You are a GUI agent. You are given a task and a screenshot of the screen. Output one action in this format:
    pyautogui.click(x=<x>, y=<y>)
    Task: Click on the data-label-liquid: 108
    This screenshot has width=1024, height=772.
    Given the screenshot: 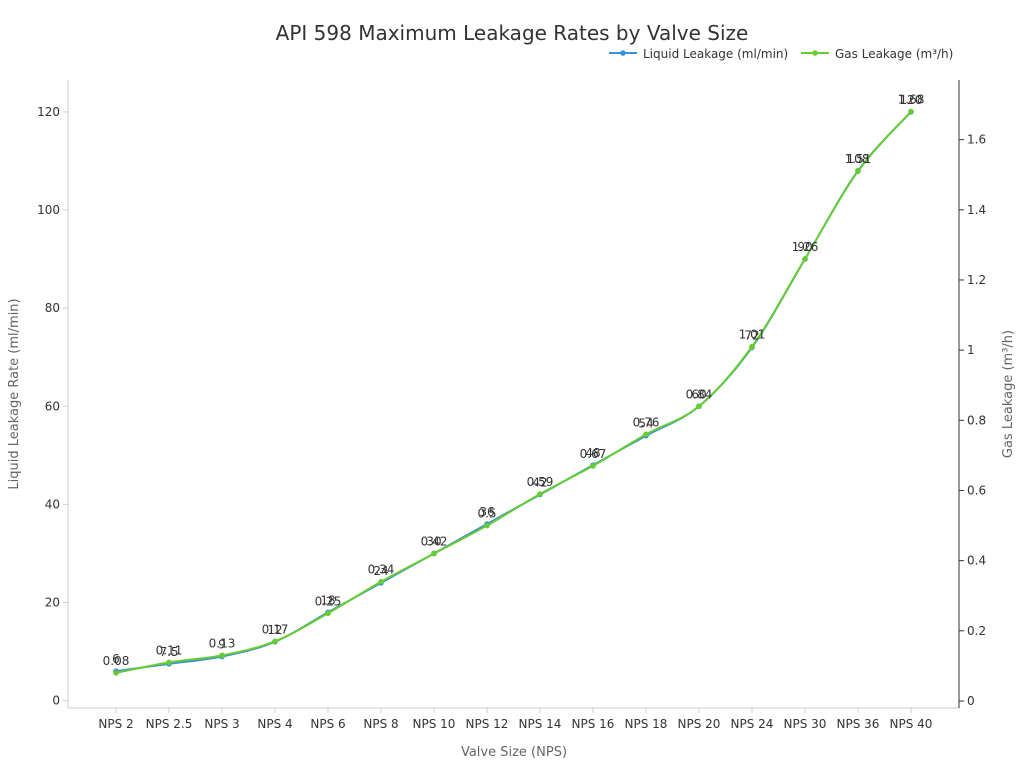 What is the action you would take?
    pyautogui.click(x=858, y=159)
    